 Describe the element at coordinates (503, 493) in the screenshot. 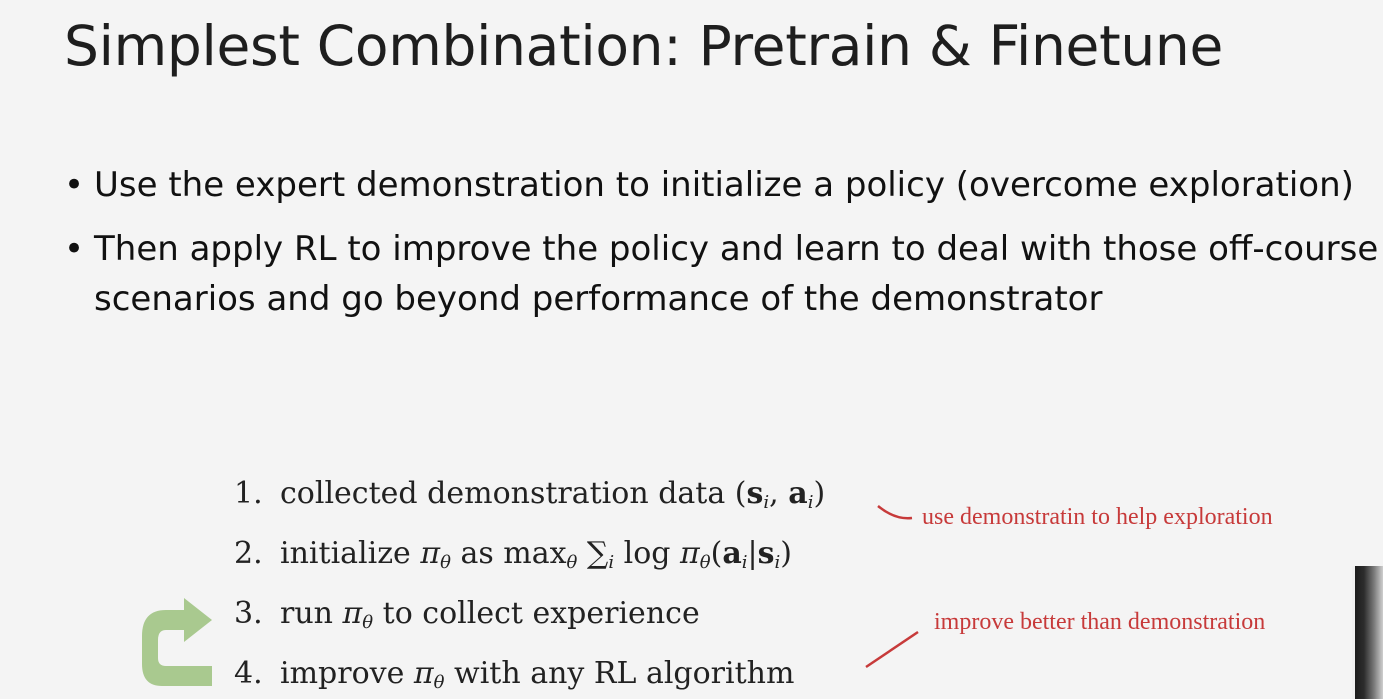

I see `step-text: collected demonstration data` at that location.